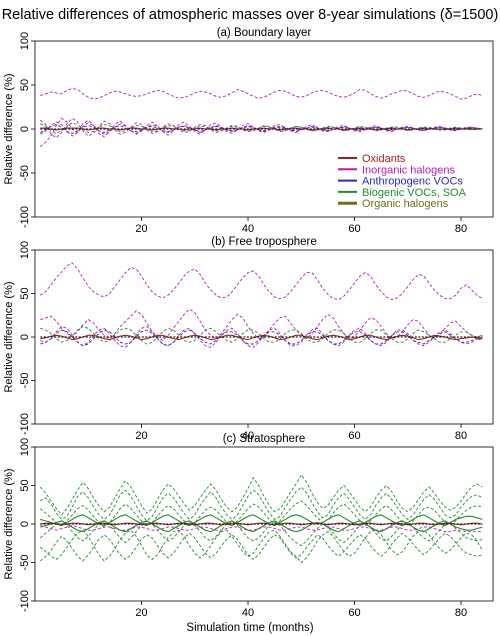 The image size is (500, 636). What do you see at coordinates (264, 33) in the screenshot?
I see `panel-title: (a) Boundary layer` at bounding box center [264, 33].